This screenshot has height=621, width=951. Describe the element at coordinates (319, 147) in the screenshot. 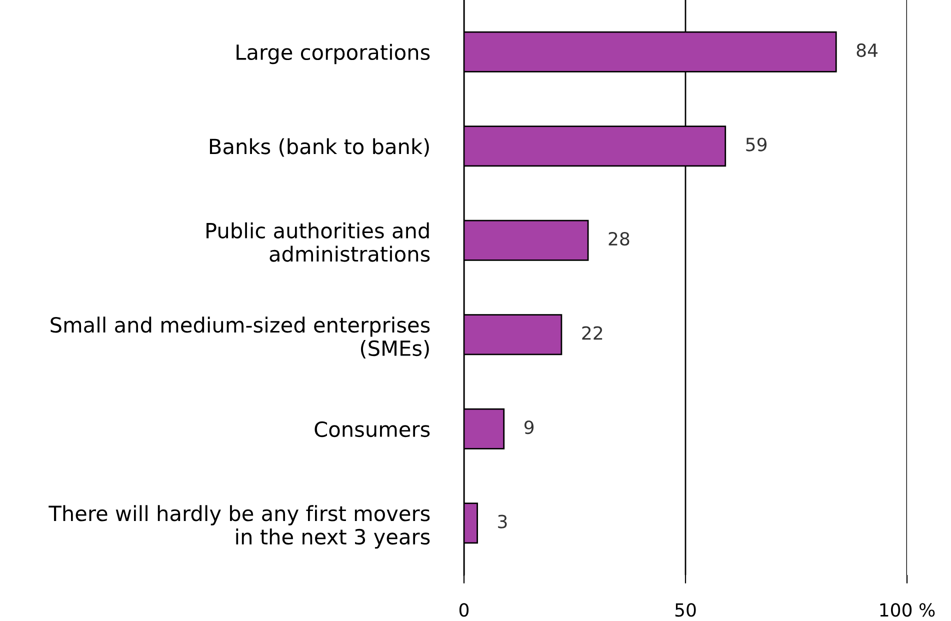

I see `y-tick-label: Banks (bank to bank)` at that location.